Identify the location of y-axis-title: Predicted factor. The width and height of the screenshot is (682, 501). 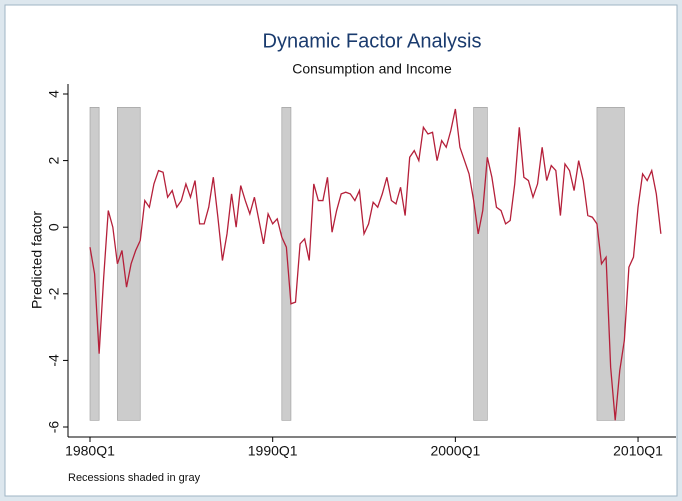
(37, 260).